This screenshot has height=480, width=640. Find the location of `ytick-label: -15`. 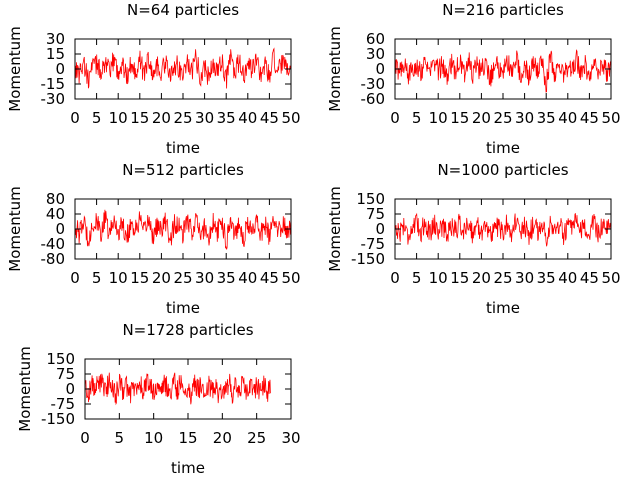

ytick-label: -15 is located at coordinates (53, 84).